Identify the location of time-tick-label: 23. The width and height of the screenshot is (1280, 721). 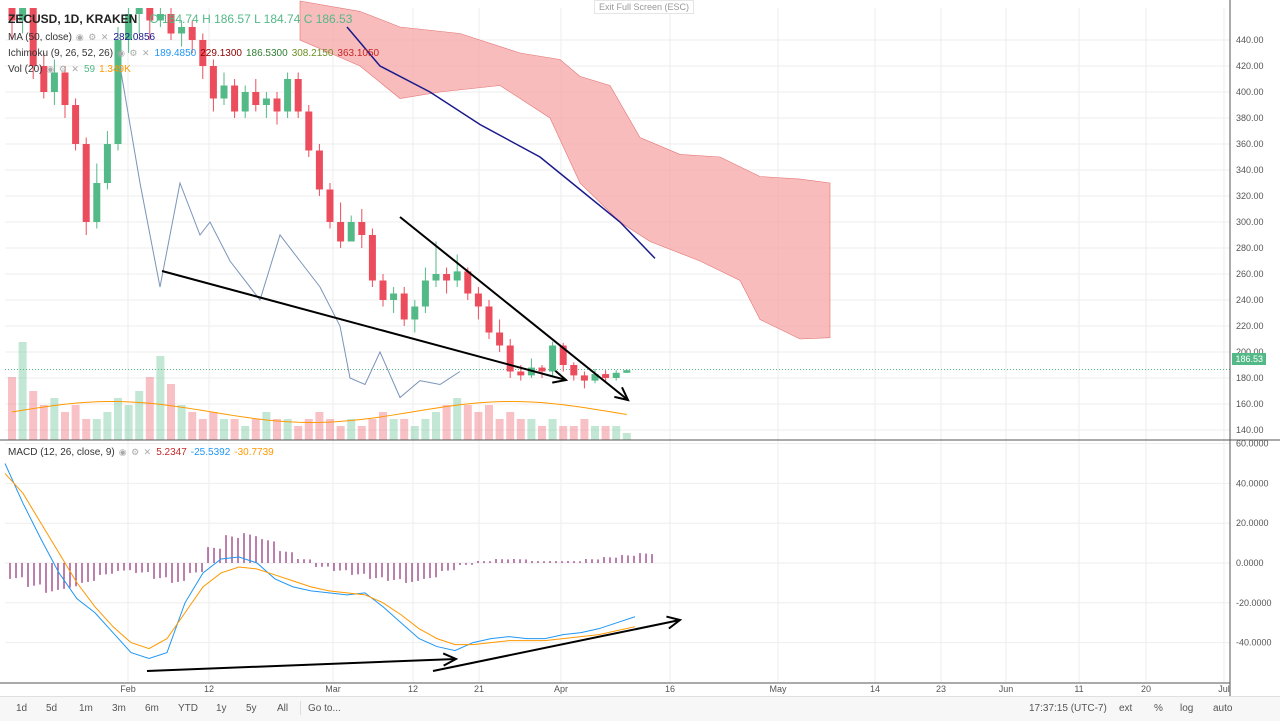
(941, 689).